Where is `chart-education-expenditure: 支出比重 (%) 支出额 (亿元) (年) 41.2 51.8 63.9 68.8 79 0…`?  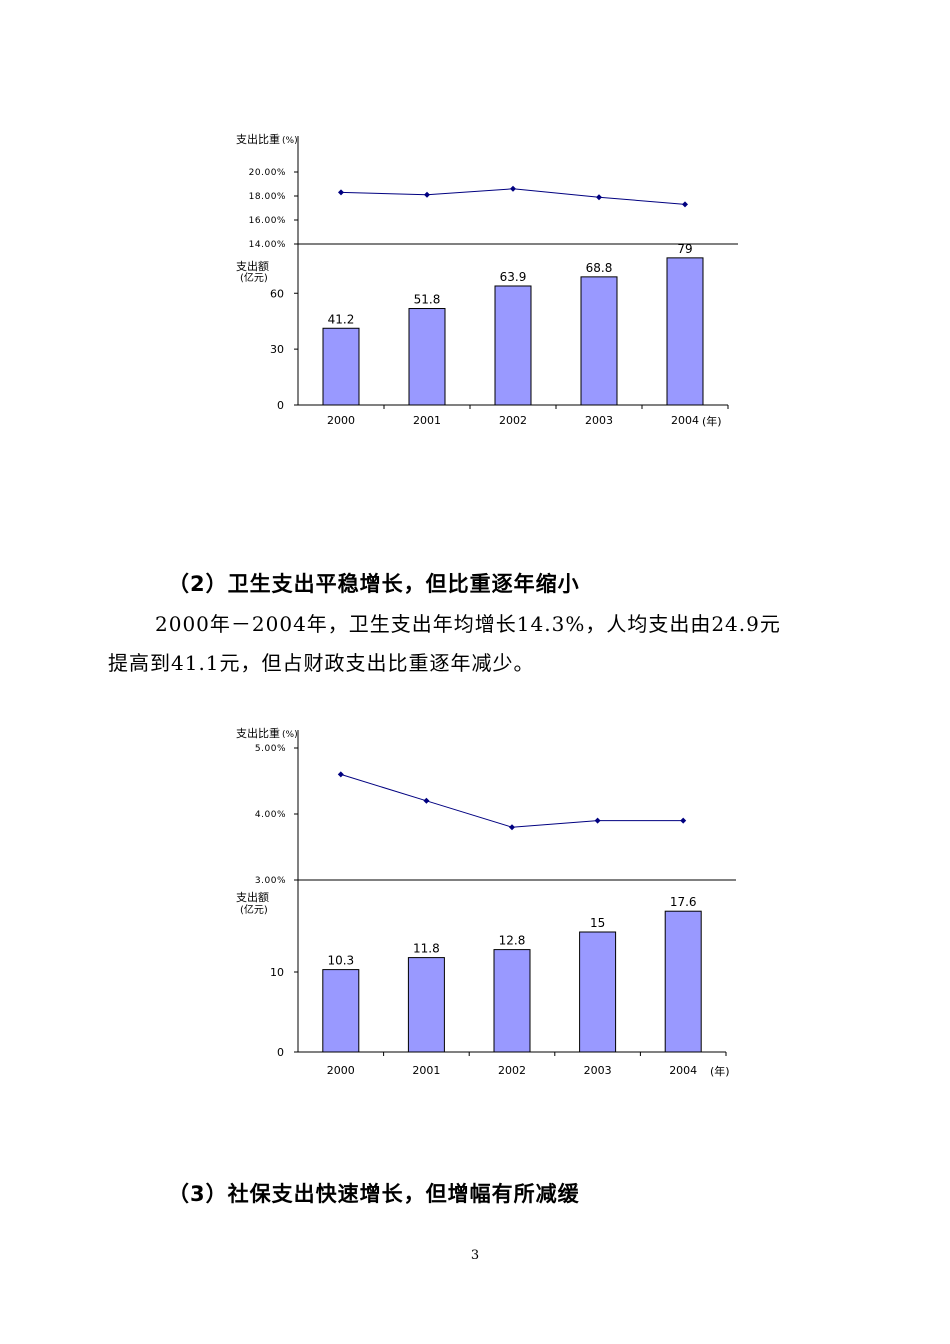 chart-education-expenditure: 支出比重 (%) 支出额 (亿元) (年) 41.2 51.8 63.9 68.8 79 0… is located at coordinates (487, 280).